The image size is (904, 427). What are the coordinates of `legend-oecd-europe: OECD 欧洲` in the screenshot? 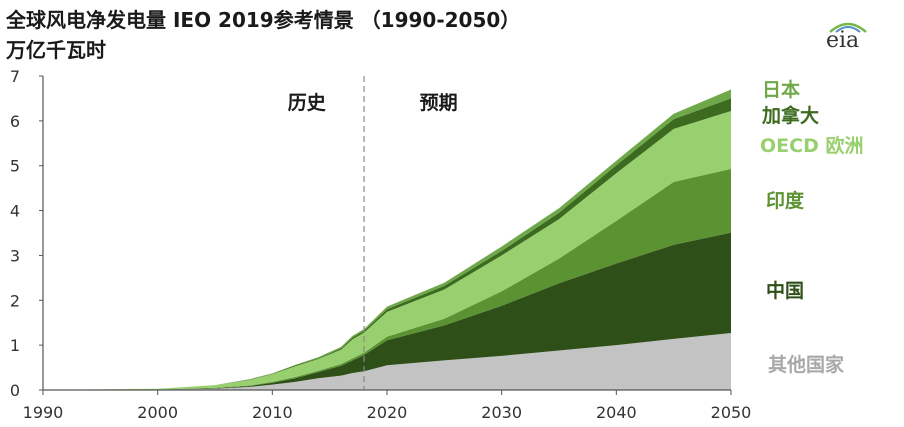 It's located at (812, 146).